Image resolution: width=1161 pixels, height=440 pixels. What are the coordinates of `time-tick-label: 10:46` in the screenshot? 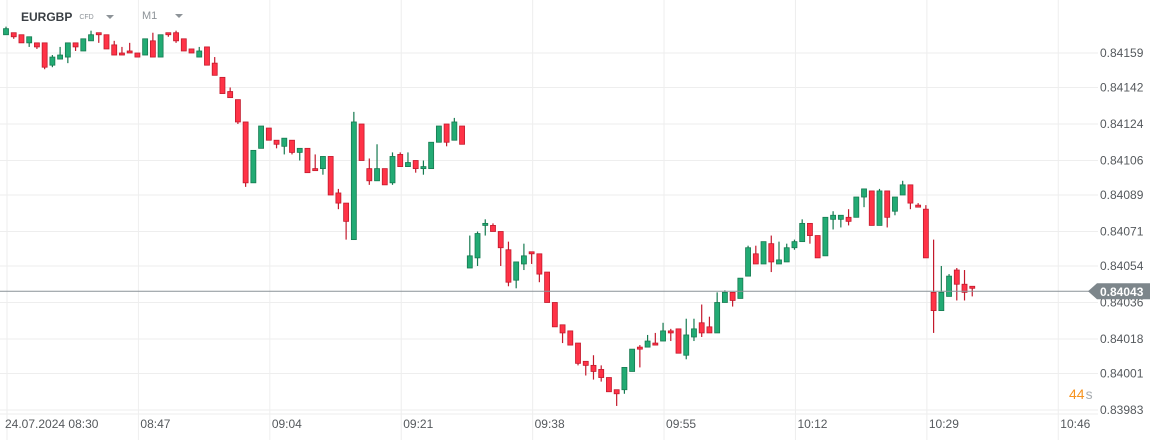 It's located at (1075, 424).